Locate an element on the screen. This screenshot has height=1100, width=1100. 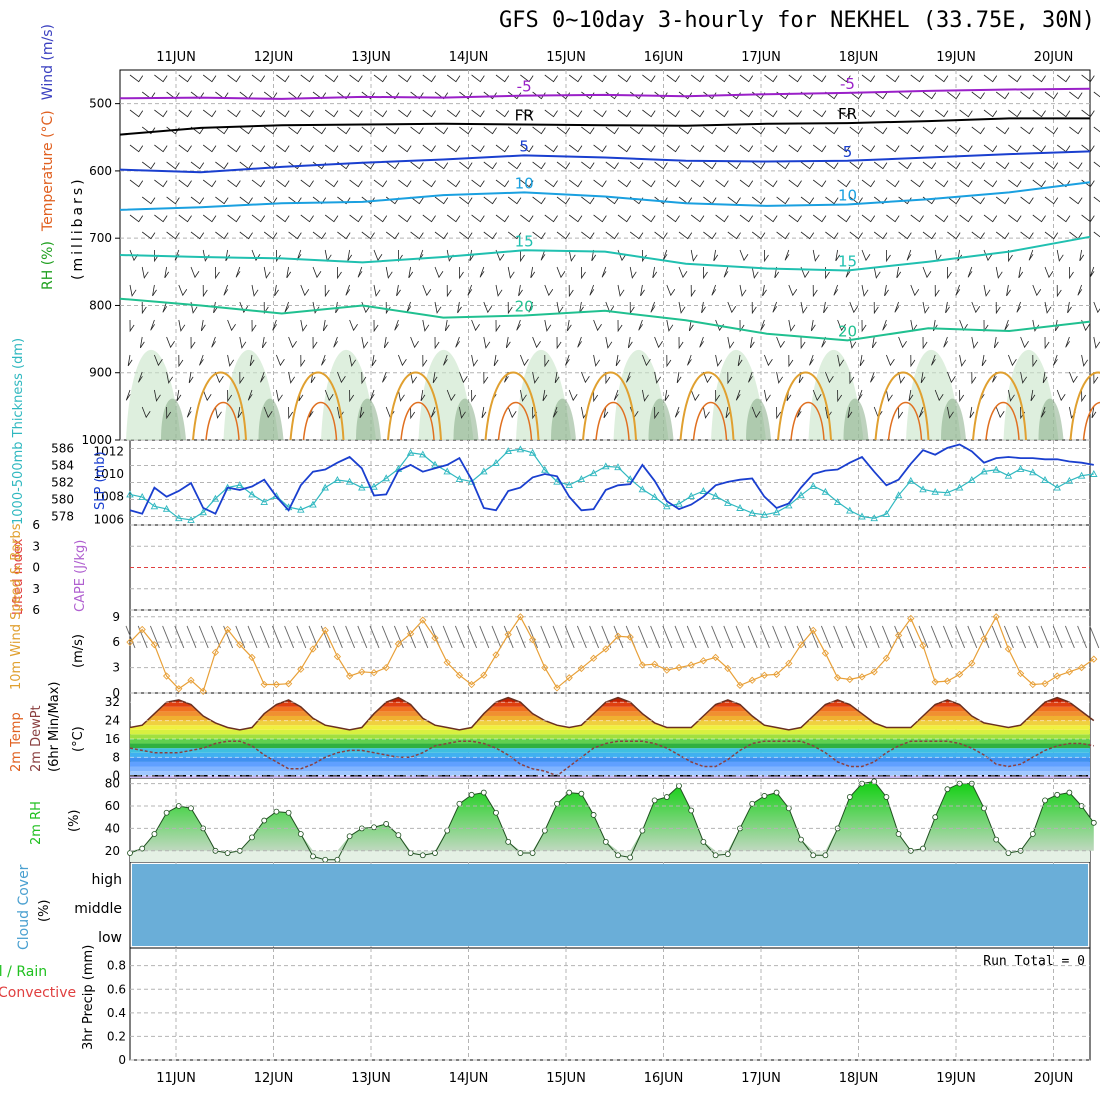
rh-line is located at coordinates (612, 820).